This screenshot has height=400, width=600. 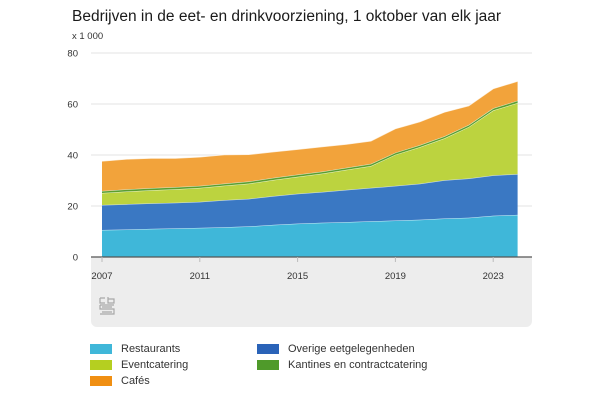 I want to click on y-tick-label: 80, so click(x=72, y=54).